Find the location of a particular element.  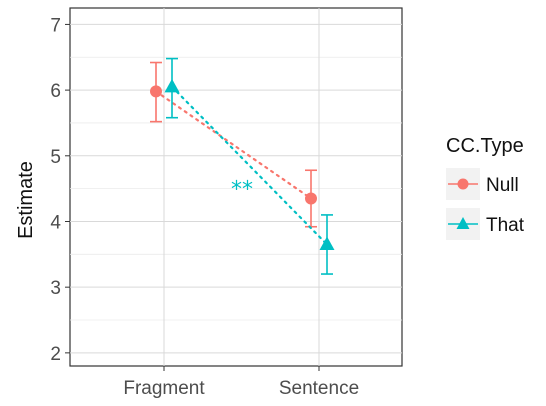

legend-marker-null is located at coordinates (463, 184).